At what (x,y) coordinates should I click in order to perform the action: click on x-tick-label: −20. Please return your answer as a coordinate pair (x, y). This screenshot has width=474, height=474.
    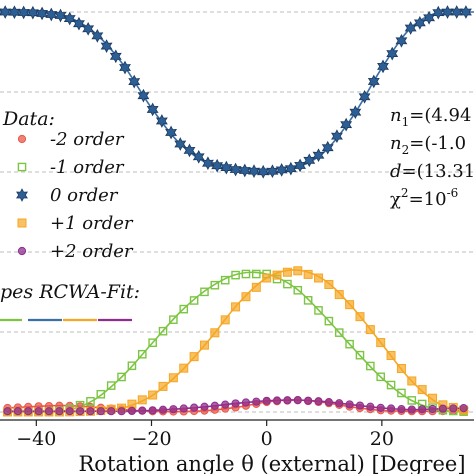
    Looking at the image, I should click on (151, 439).